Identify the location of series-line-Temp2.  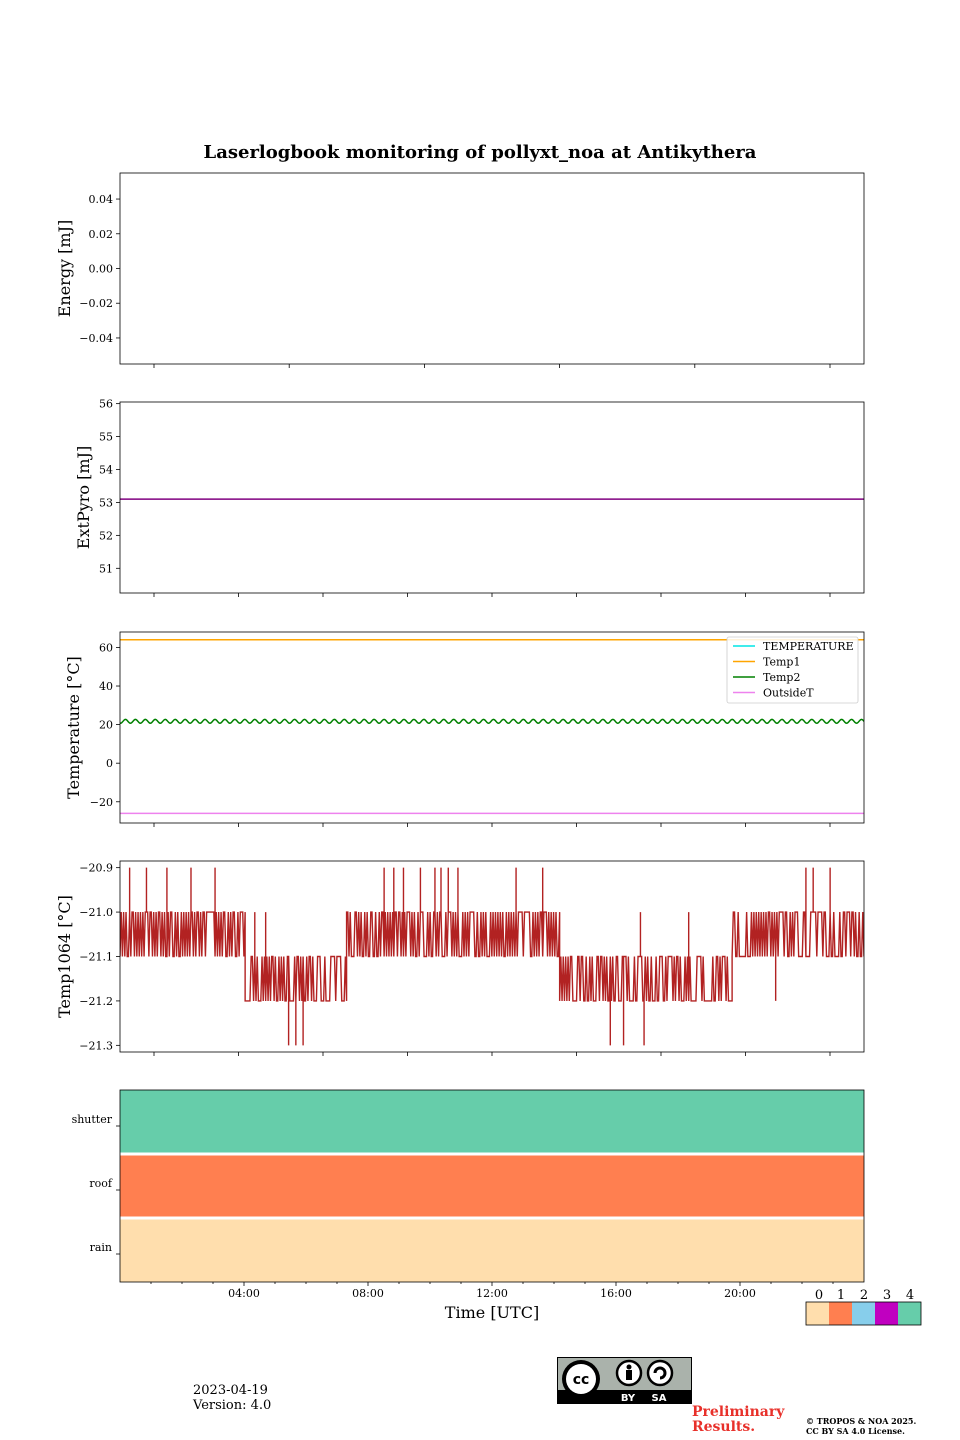
(492, 721).